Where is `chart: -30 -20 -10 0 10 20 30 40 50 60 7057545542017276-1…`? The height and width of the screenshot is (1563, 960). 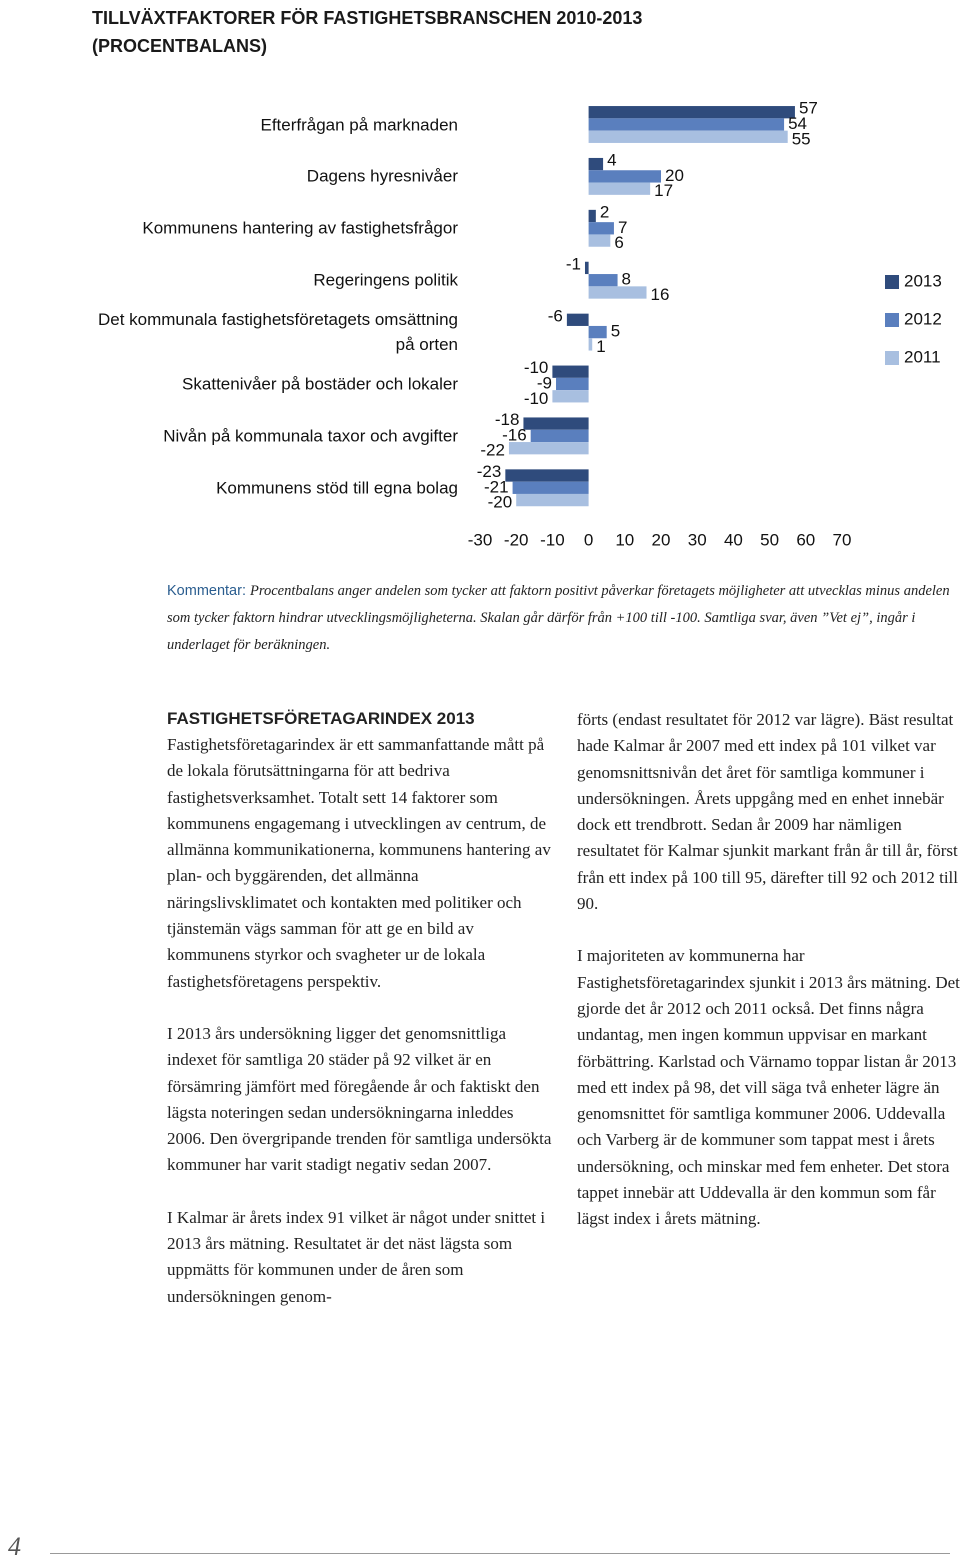 chart: -30 -20 -10 0 10 20 30 40 50 60 7057545542017276-1… is located at coordinates (705, 324).